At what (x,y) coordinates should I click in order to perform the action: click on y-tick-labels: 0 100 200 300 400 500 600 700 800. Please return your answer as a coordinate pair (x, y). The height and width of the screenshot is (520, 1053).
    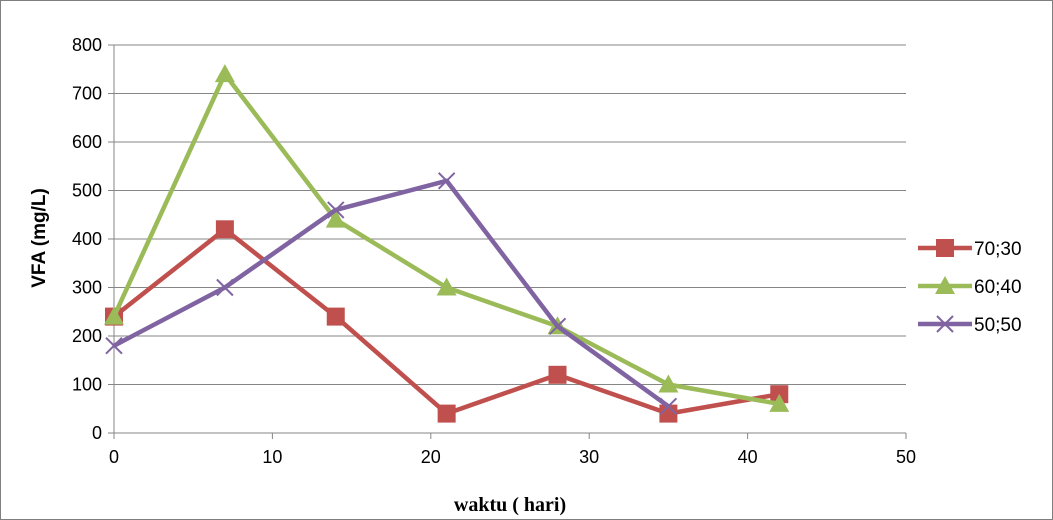
    Looking at the image, I should click on (87, 239).